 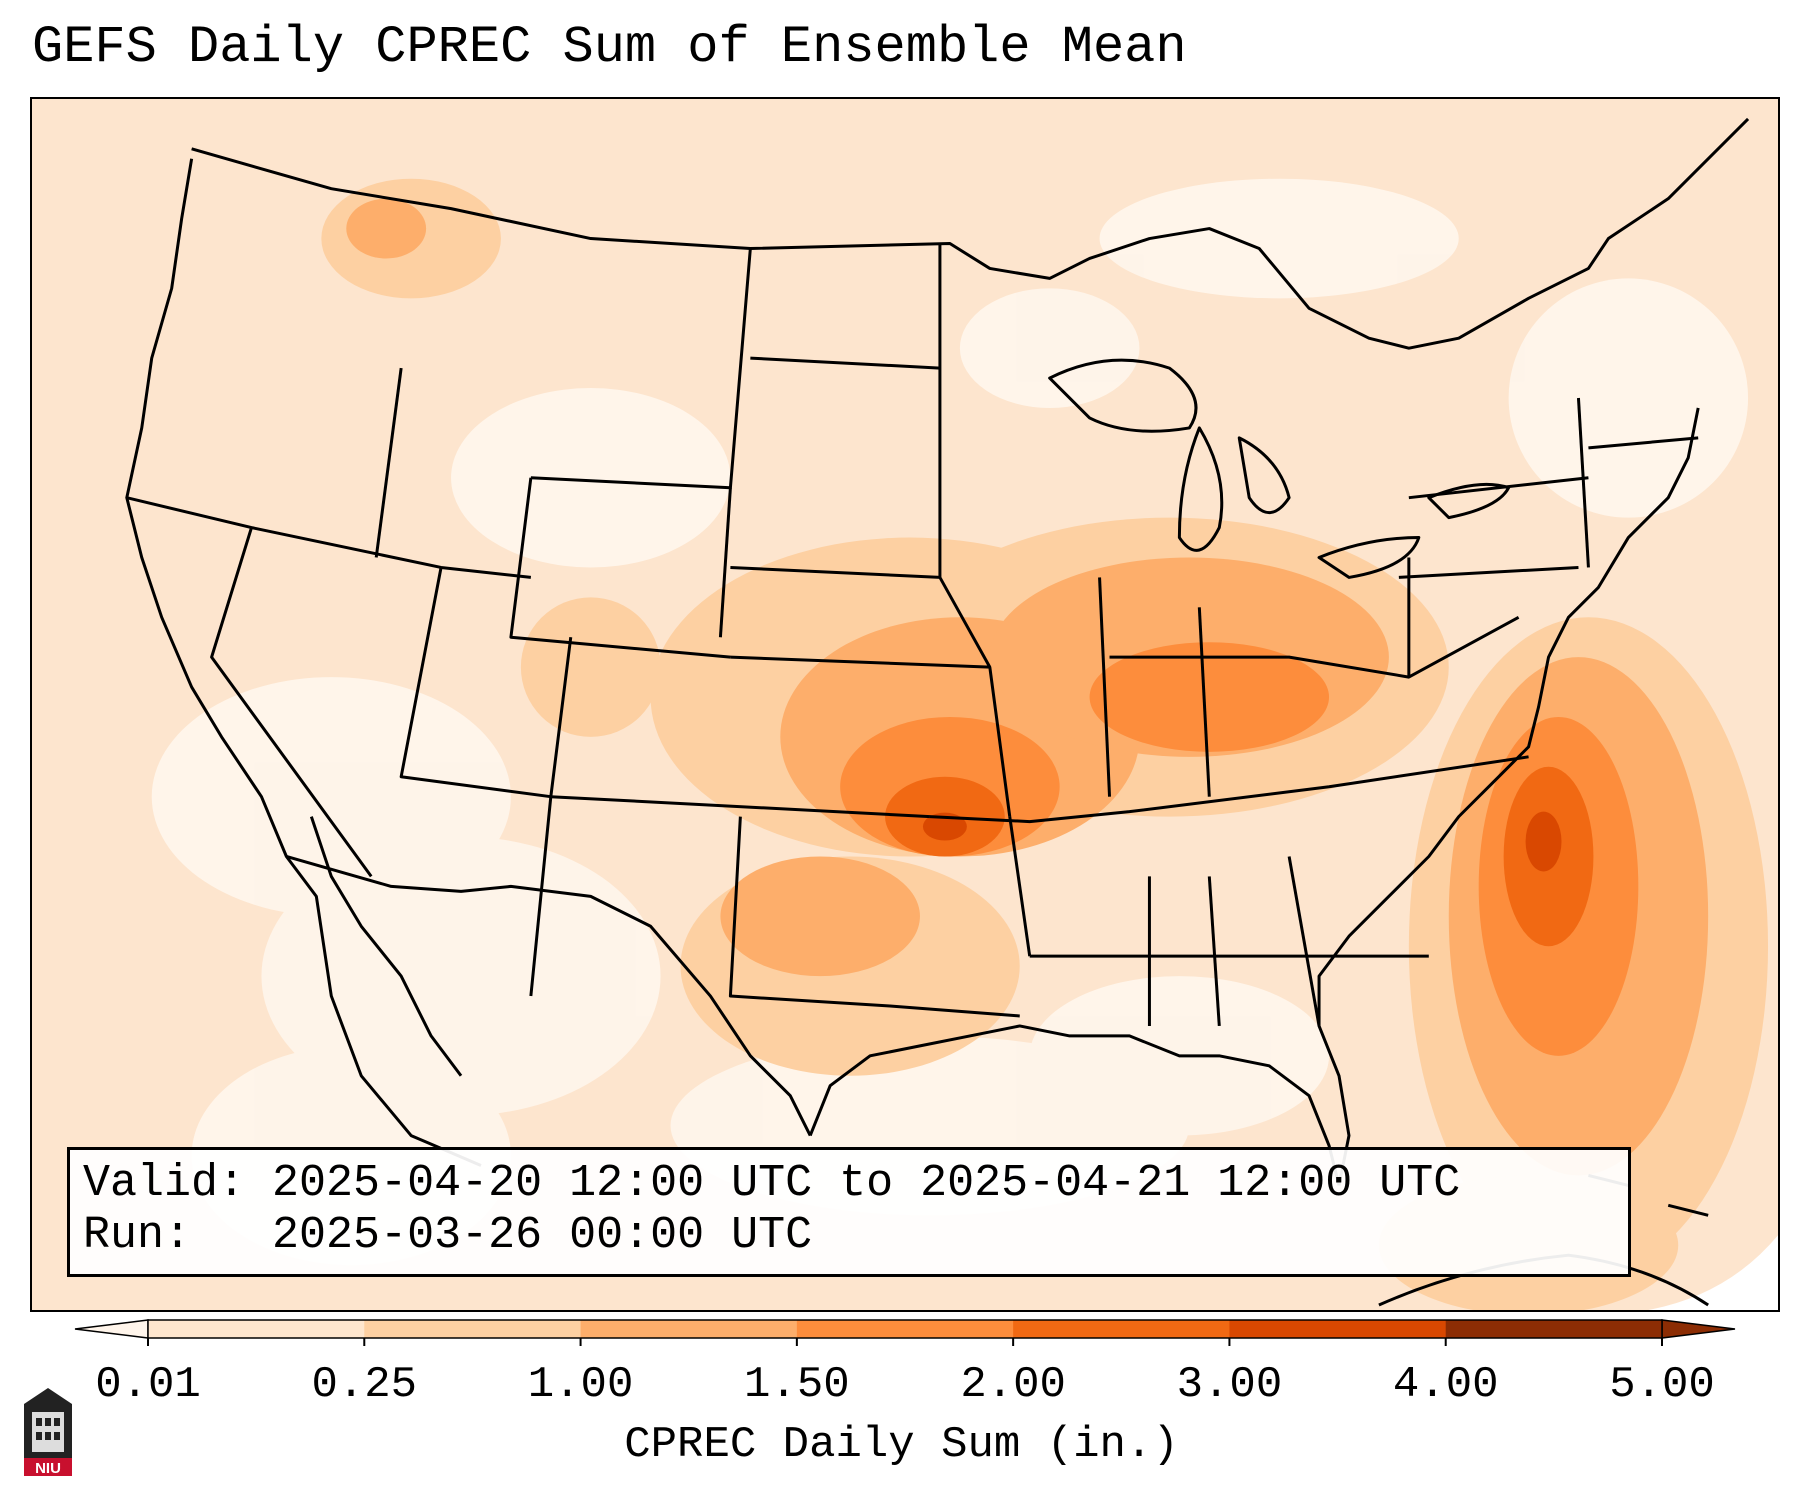 I want to click on peak-precip-areas, so click(x=1242, y=841).